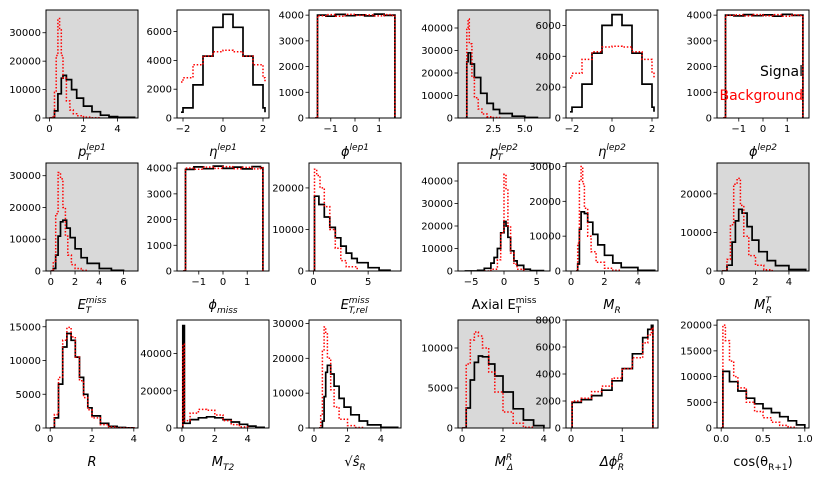  I want to click on panel-2: −2 0 2 0 2000 4000 6000 ηlep1, so click(208, 84).